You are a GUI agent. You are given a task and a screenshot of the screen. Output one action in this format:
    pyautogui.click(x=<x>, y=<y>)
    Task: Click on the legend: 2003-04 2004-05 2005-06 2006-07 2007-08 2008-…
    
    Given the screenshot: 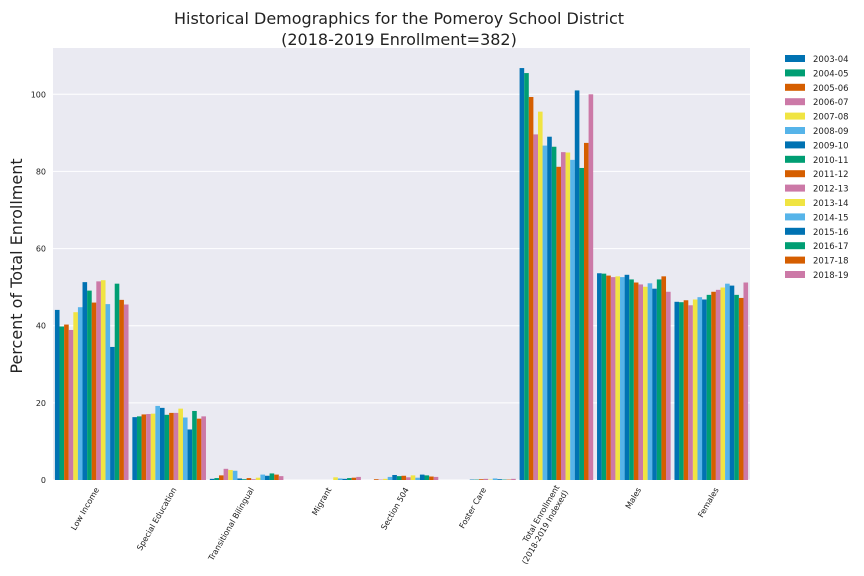 What is the action you would take?
    pyautogui.click(x=817, y=168)
    